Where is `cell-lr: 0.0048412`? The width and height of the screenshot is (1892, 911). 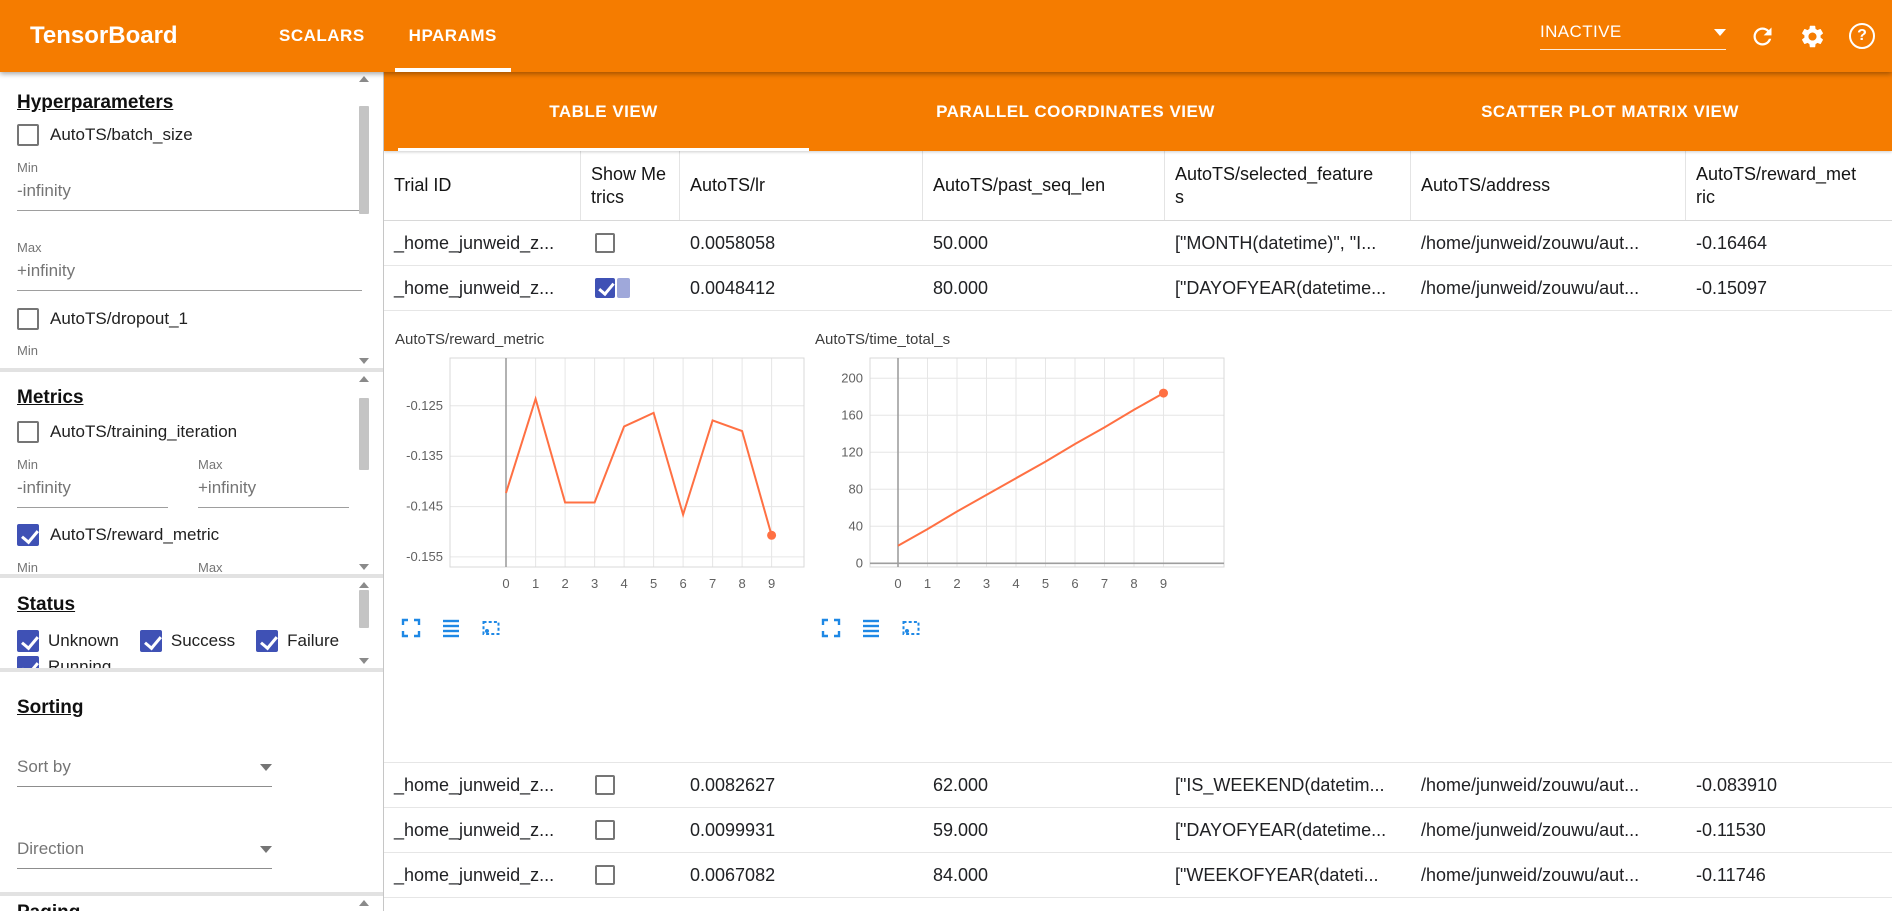
cell-lr: 0.0048412 is located at coordinates (733, 287).